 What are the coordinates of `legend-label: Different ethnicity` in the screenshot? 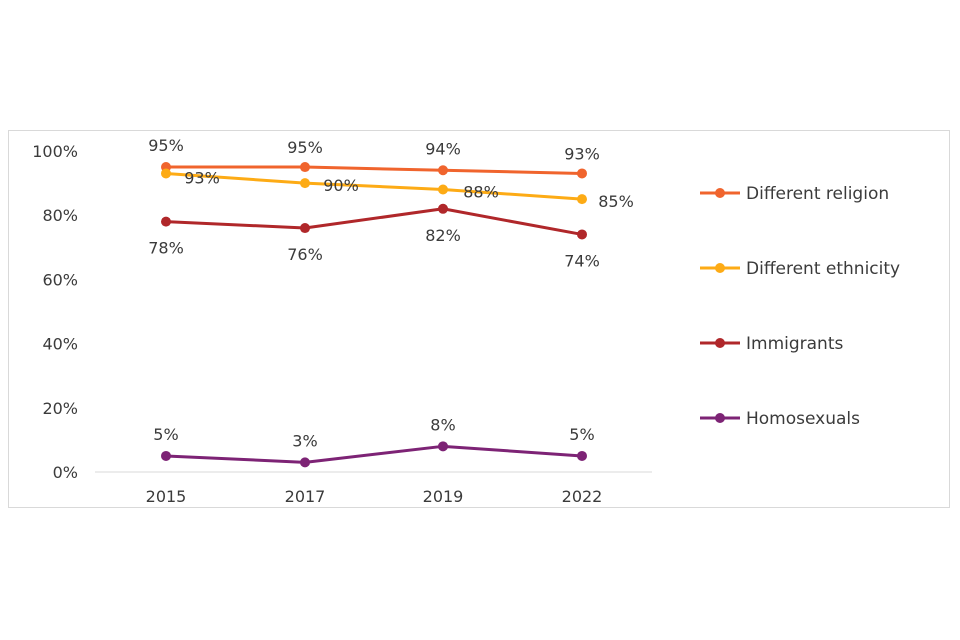 It's located at (823, 269).